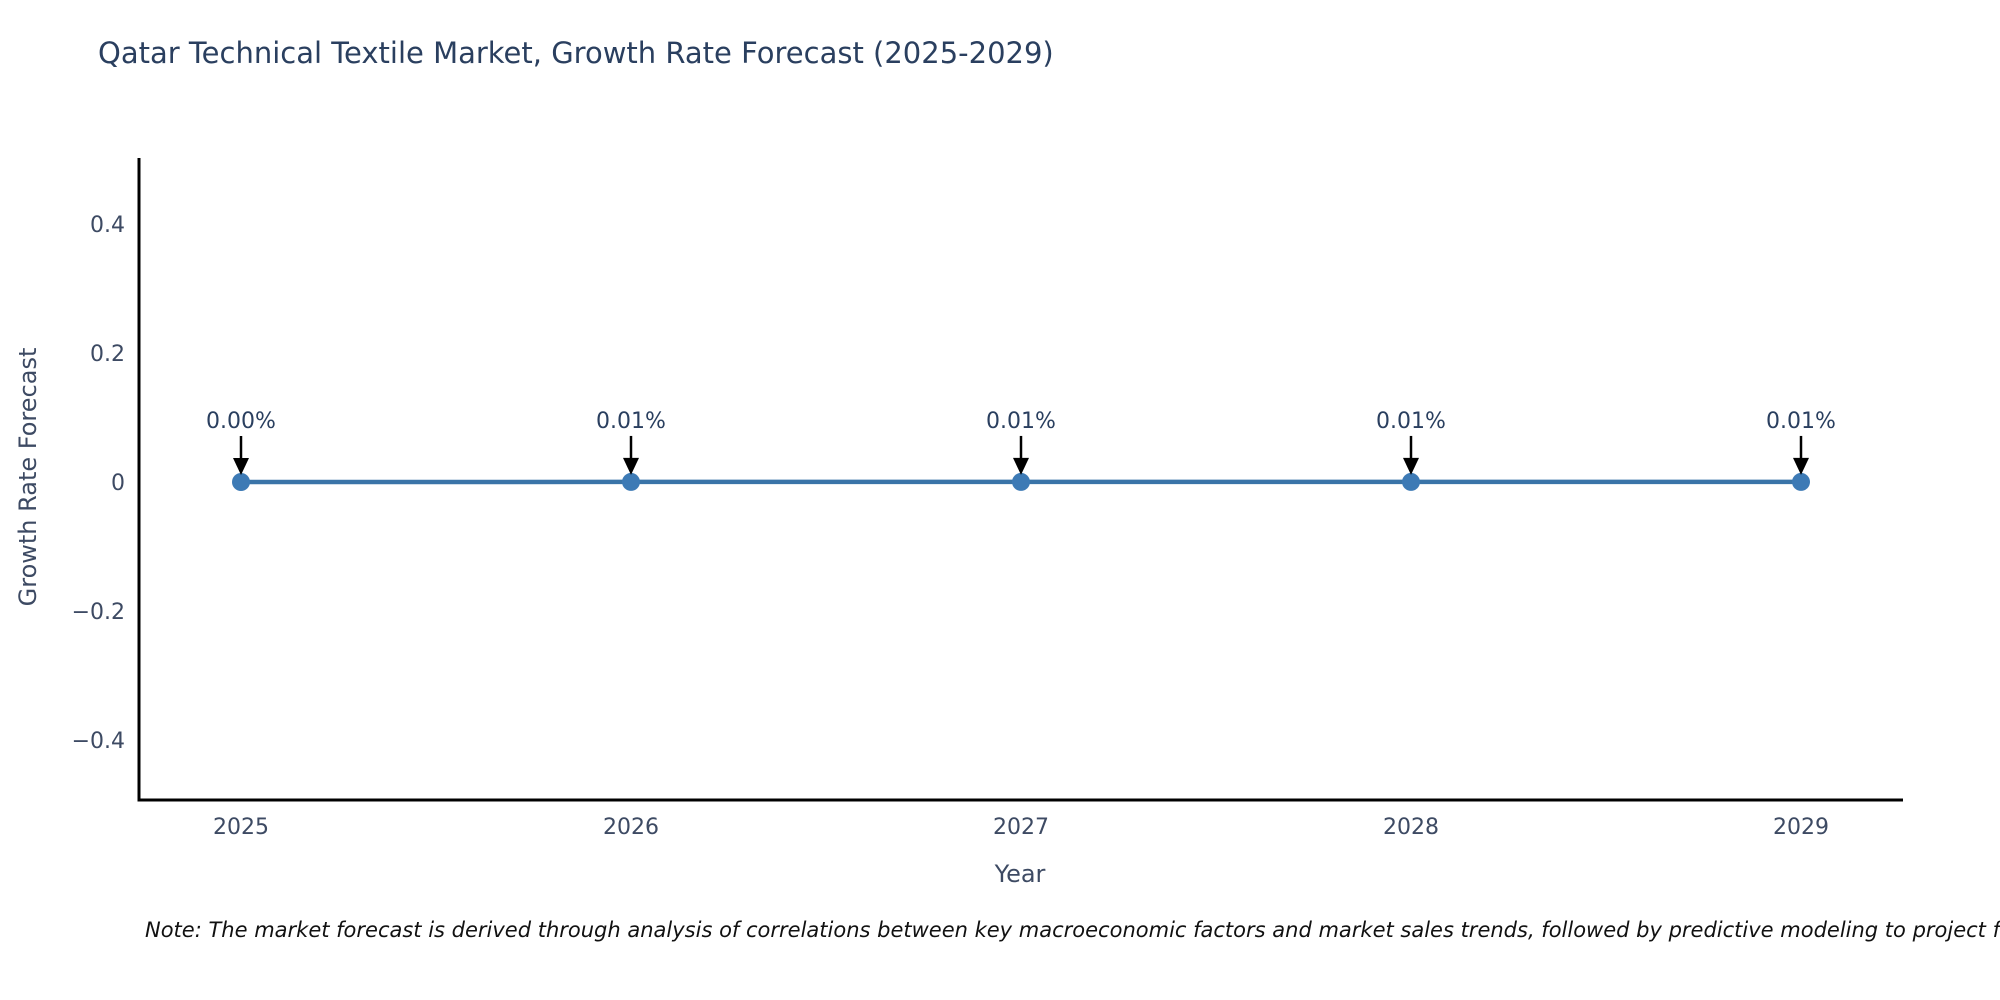 The height and width of the screenshot is (1000, 2000). I want to click on y-tick-label: −0.2, so click(98, 612).